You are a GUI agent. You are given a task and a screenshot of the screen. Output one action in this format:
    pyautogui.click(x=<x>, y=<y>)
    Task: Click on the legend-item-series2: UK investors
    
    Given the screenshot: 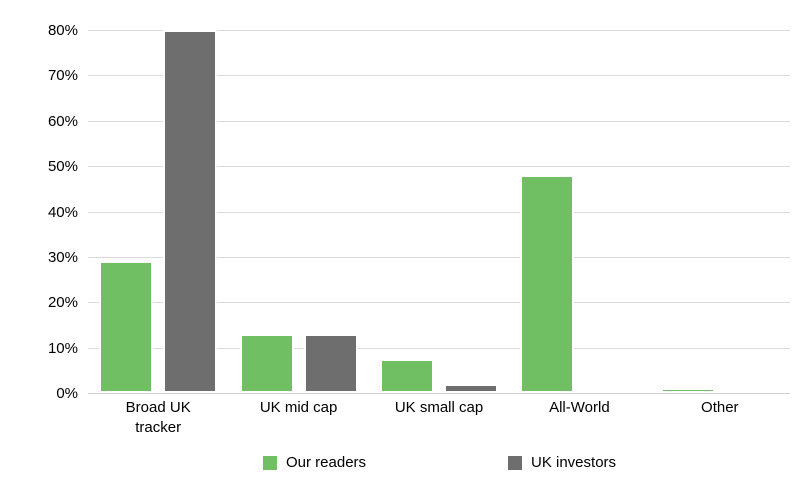 What is the action you would take?
    pyautogui.click(x=562, y=462)
    